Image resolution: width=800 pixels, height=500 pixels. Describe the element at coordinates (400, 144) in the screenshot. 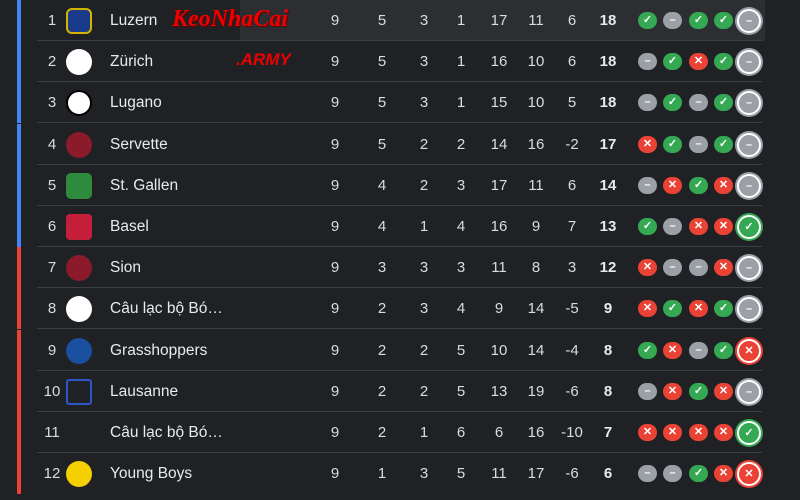

I see `table-row: 4 Servette 9 5 2 2 14 16 -2 17 ✕ ✓ – ✓ –` at that location.